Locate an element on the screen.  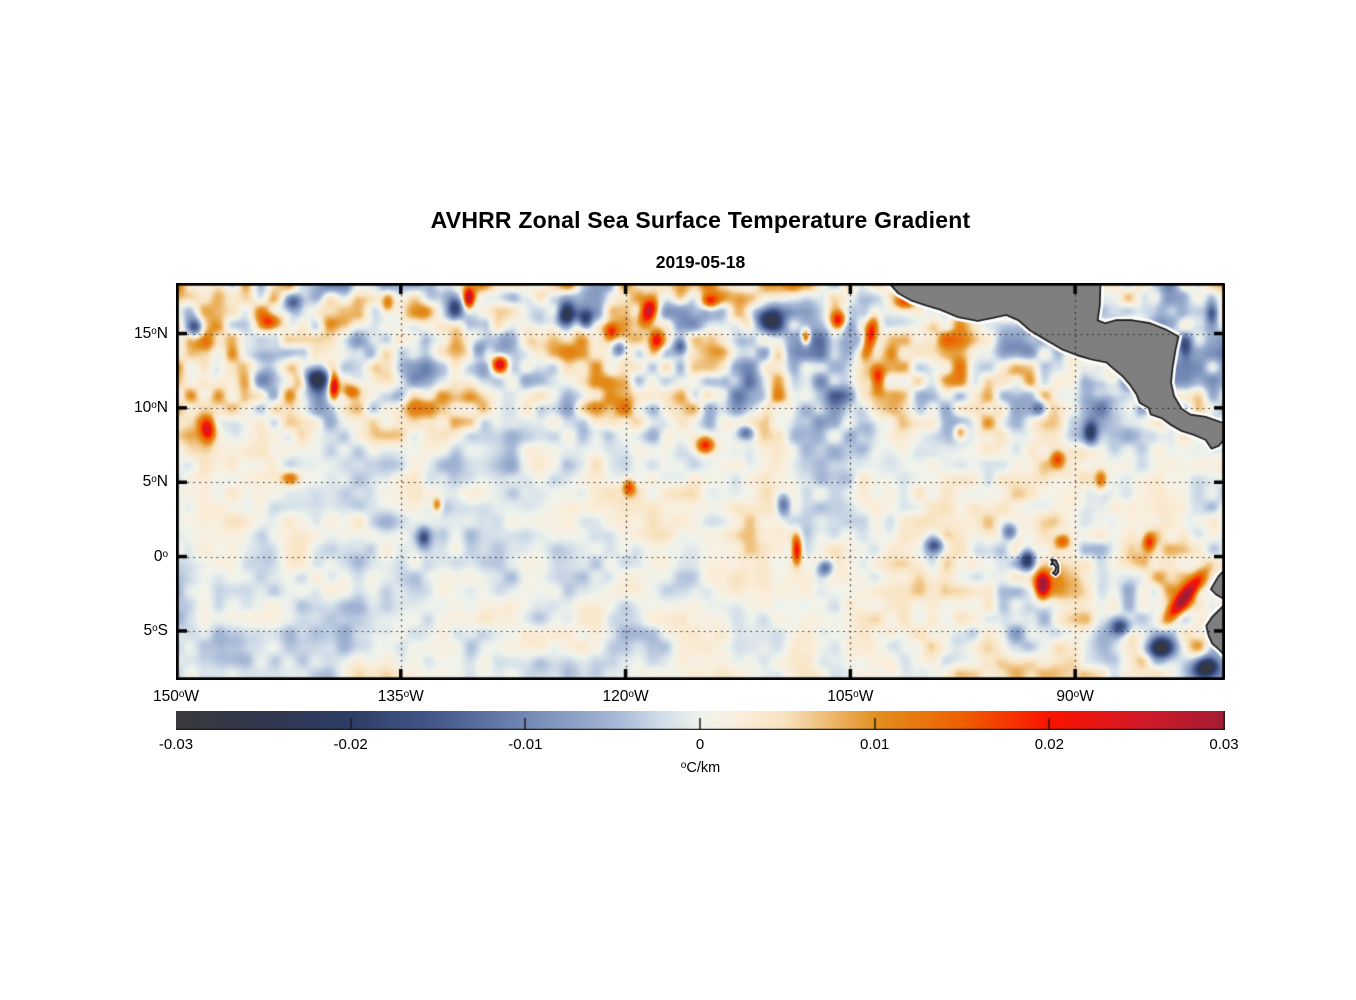
y-tick-label-0: 0o is located at coordinates (160, 556).